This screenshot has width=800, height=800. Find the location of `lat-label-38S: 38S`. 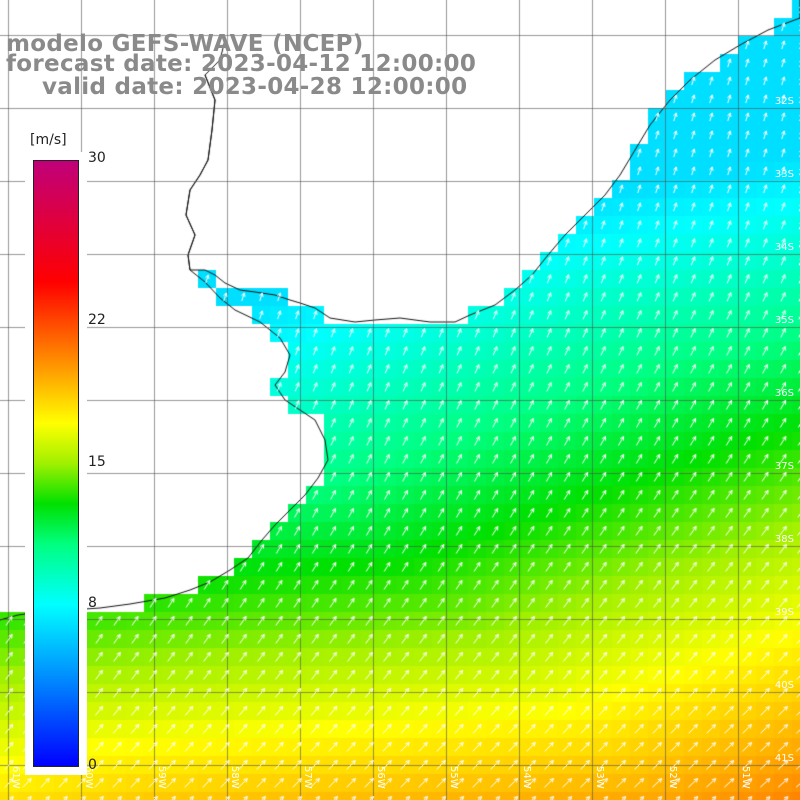

lat-label-38S: 38S is located at coordinates (784, 539).